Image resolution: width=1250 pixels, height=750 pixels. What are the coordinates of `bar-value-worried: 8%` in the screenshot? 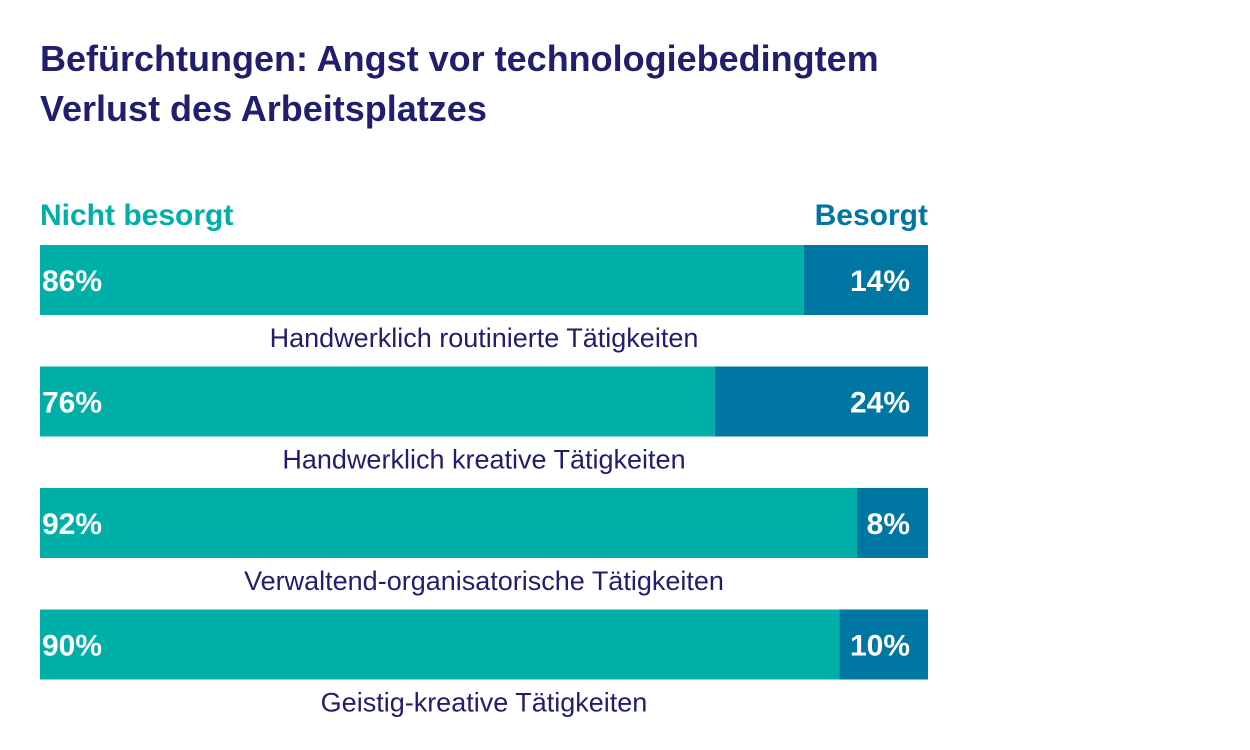 It's located at (888, 524).